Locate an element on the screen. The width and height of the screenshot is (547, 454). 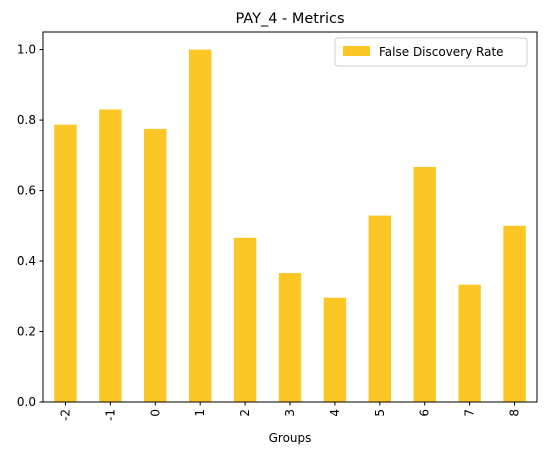
x-tick-label: 2 is located at coordinates (245, 413).